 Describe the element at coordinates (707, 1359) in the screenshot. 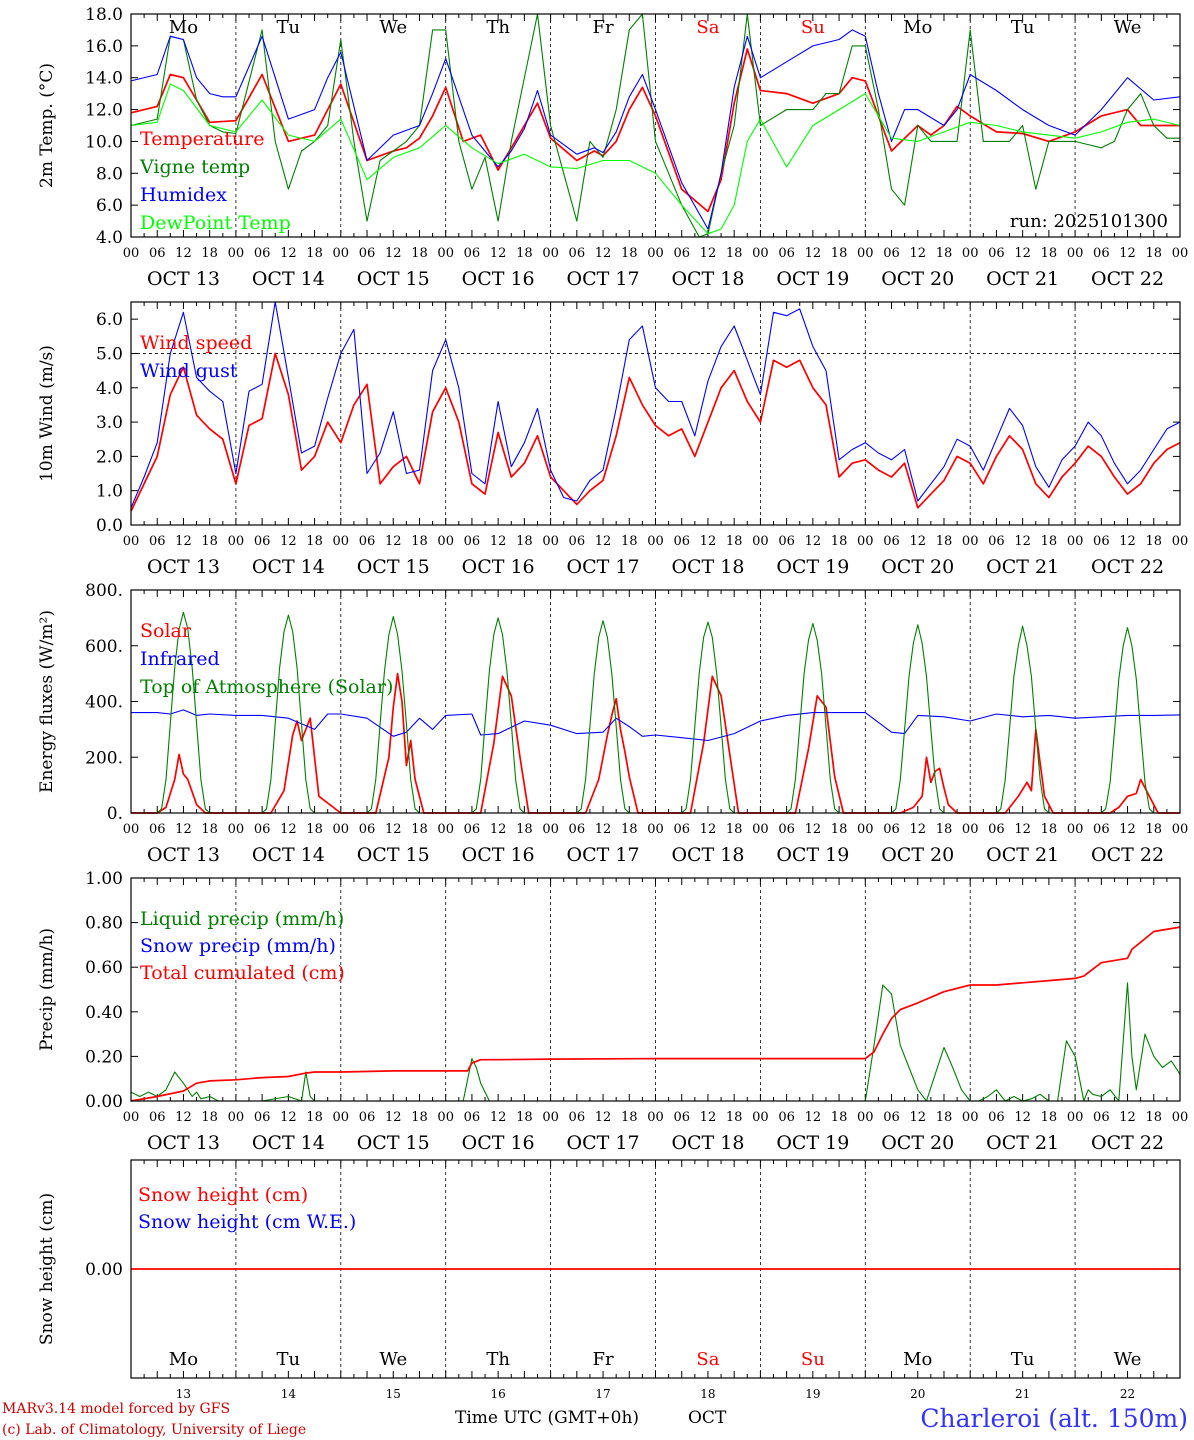

I see `weekday-label: Sa` at that location.